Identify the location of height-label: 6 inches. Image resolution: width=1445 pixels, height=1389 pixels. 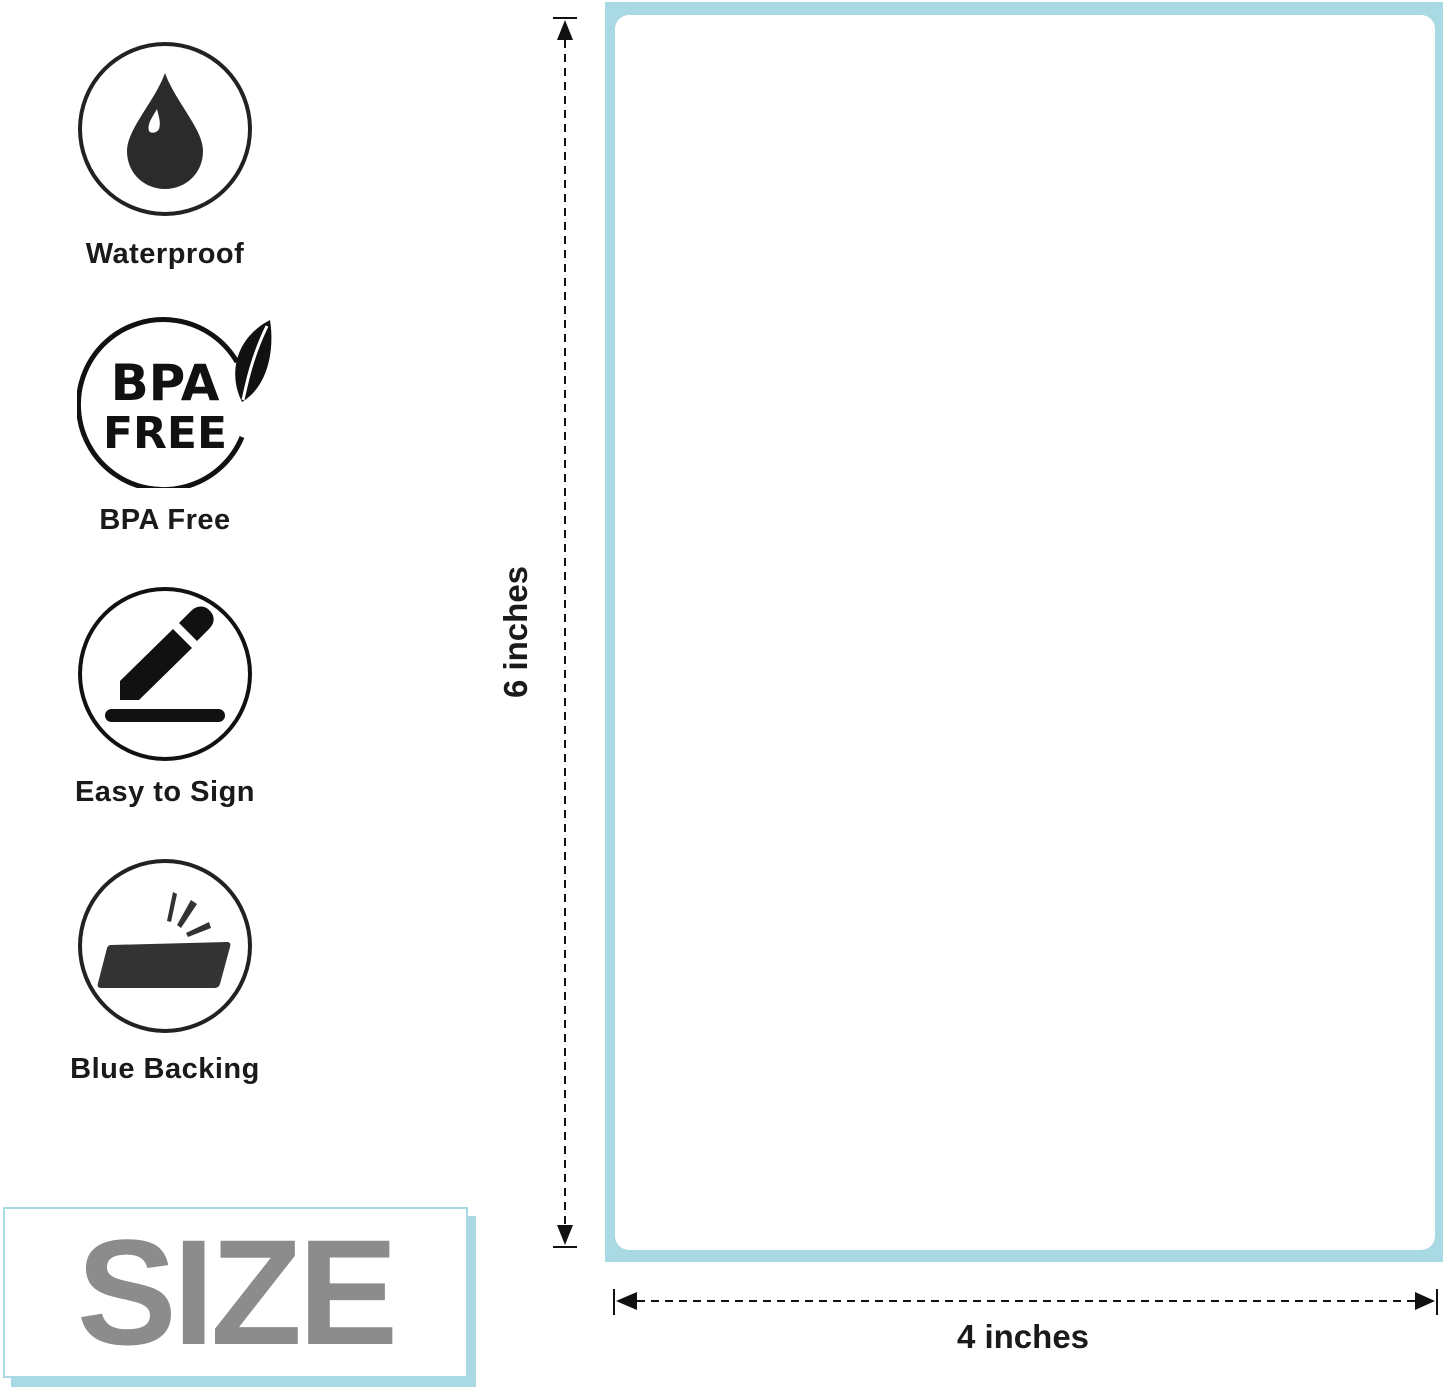
(515, 632).